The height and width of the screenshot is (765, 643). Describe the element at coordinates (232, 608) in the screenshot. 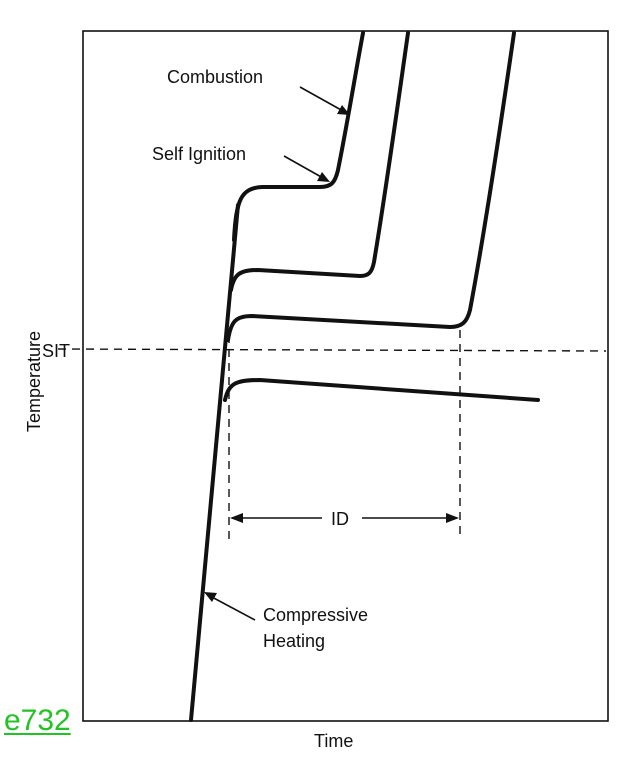

I see `compressive-heating-pointer-line` at that location.